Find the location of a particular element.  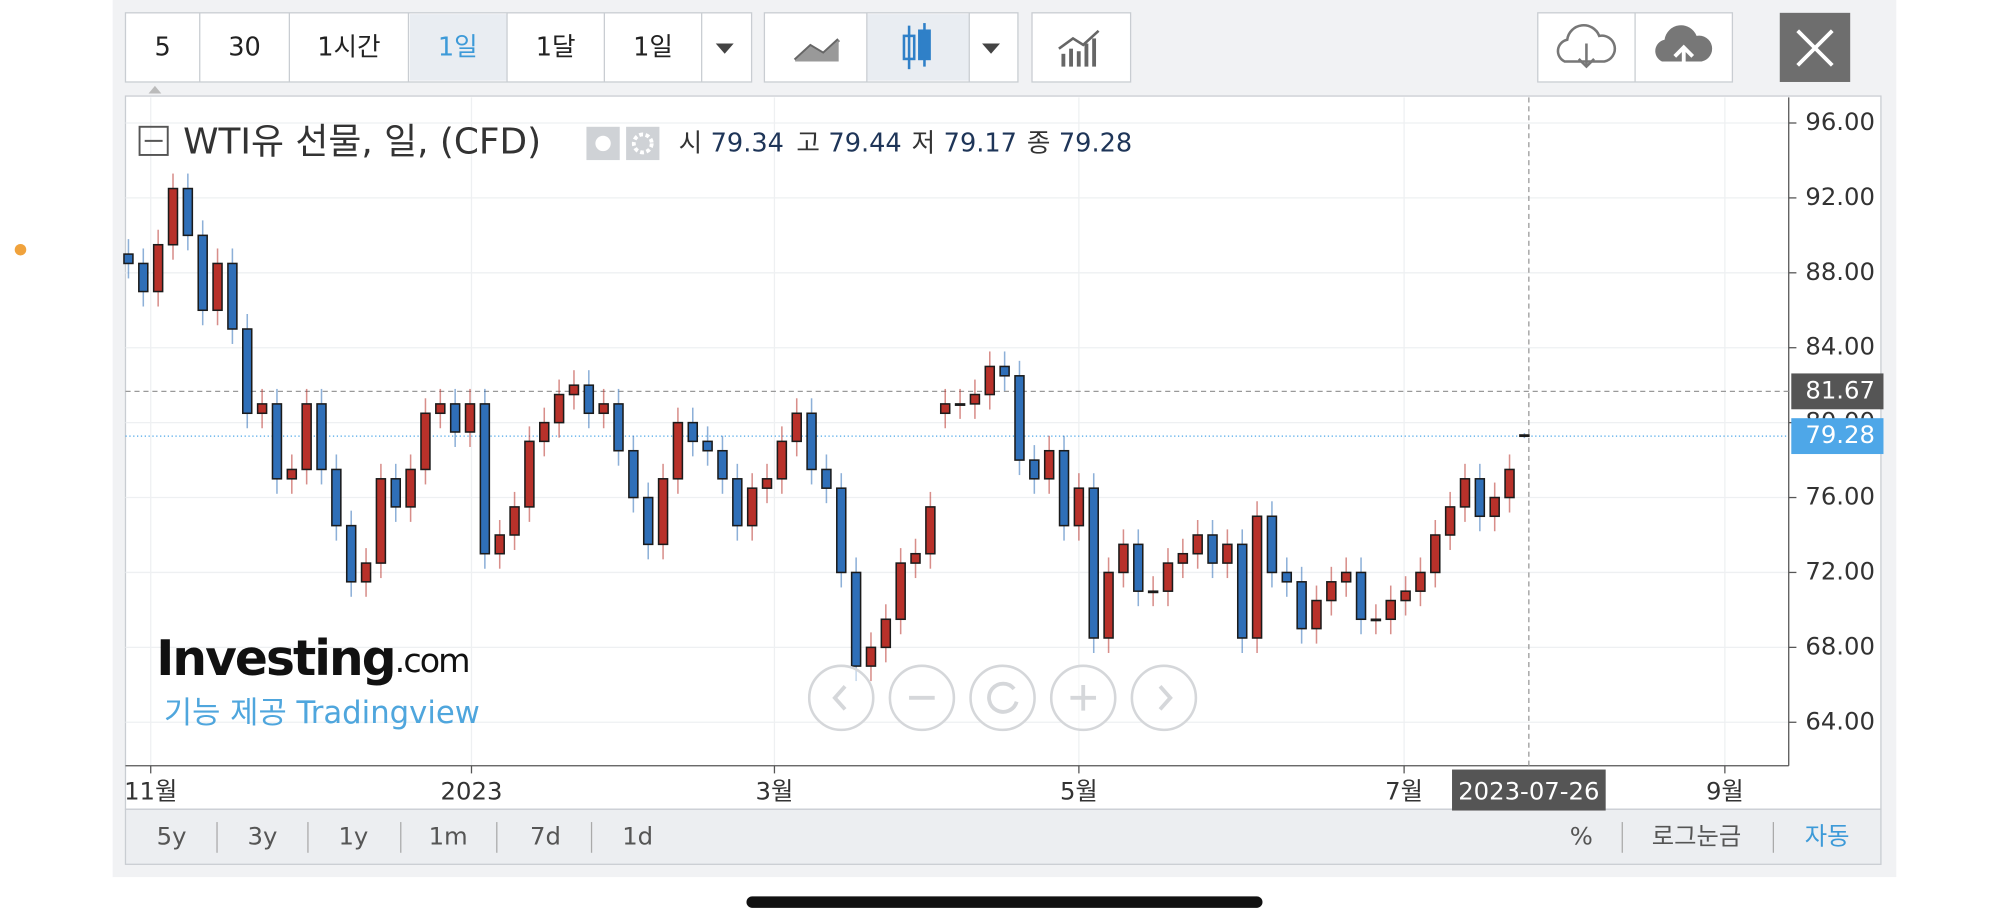

download-arrow is located at coordinates (1586, 56).